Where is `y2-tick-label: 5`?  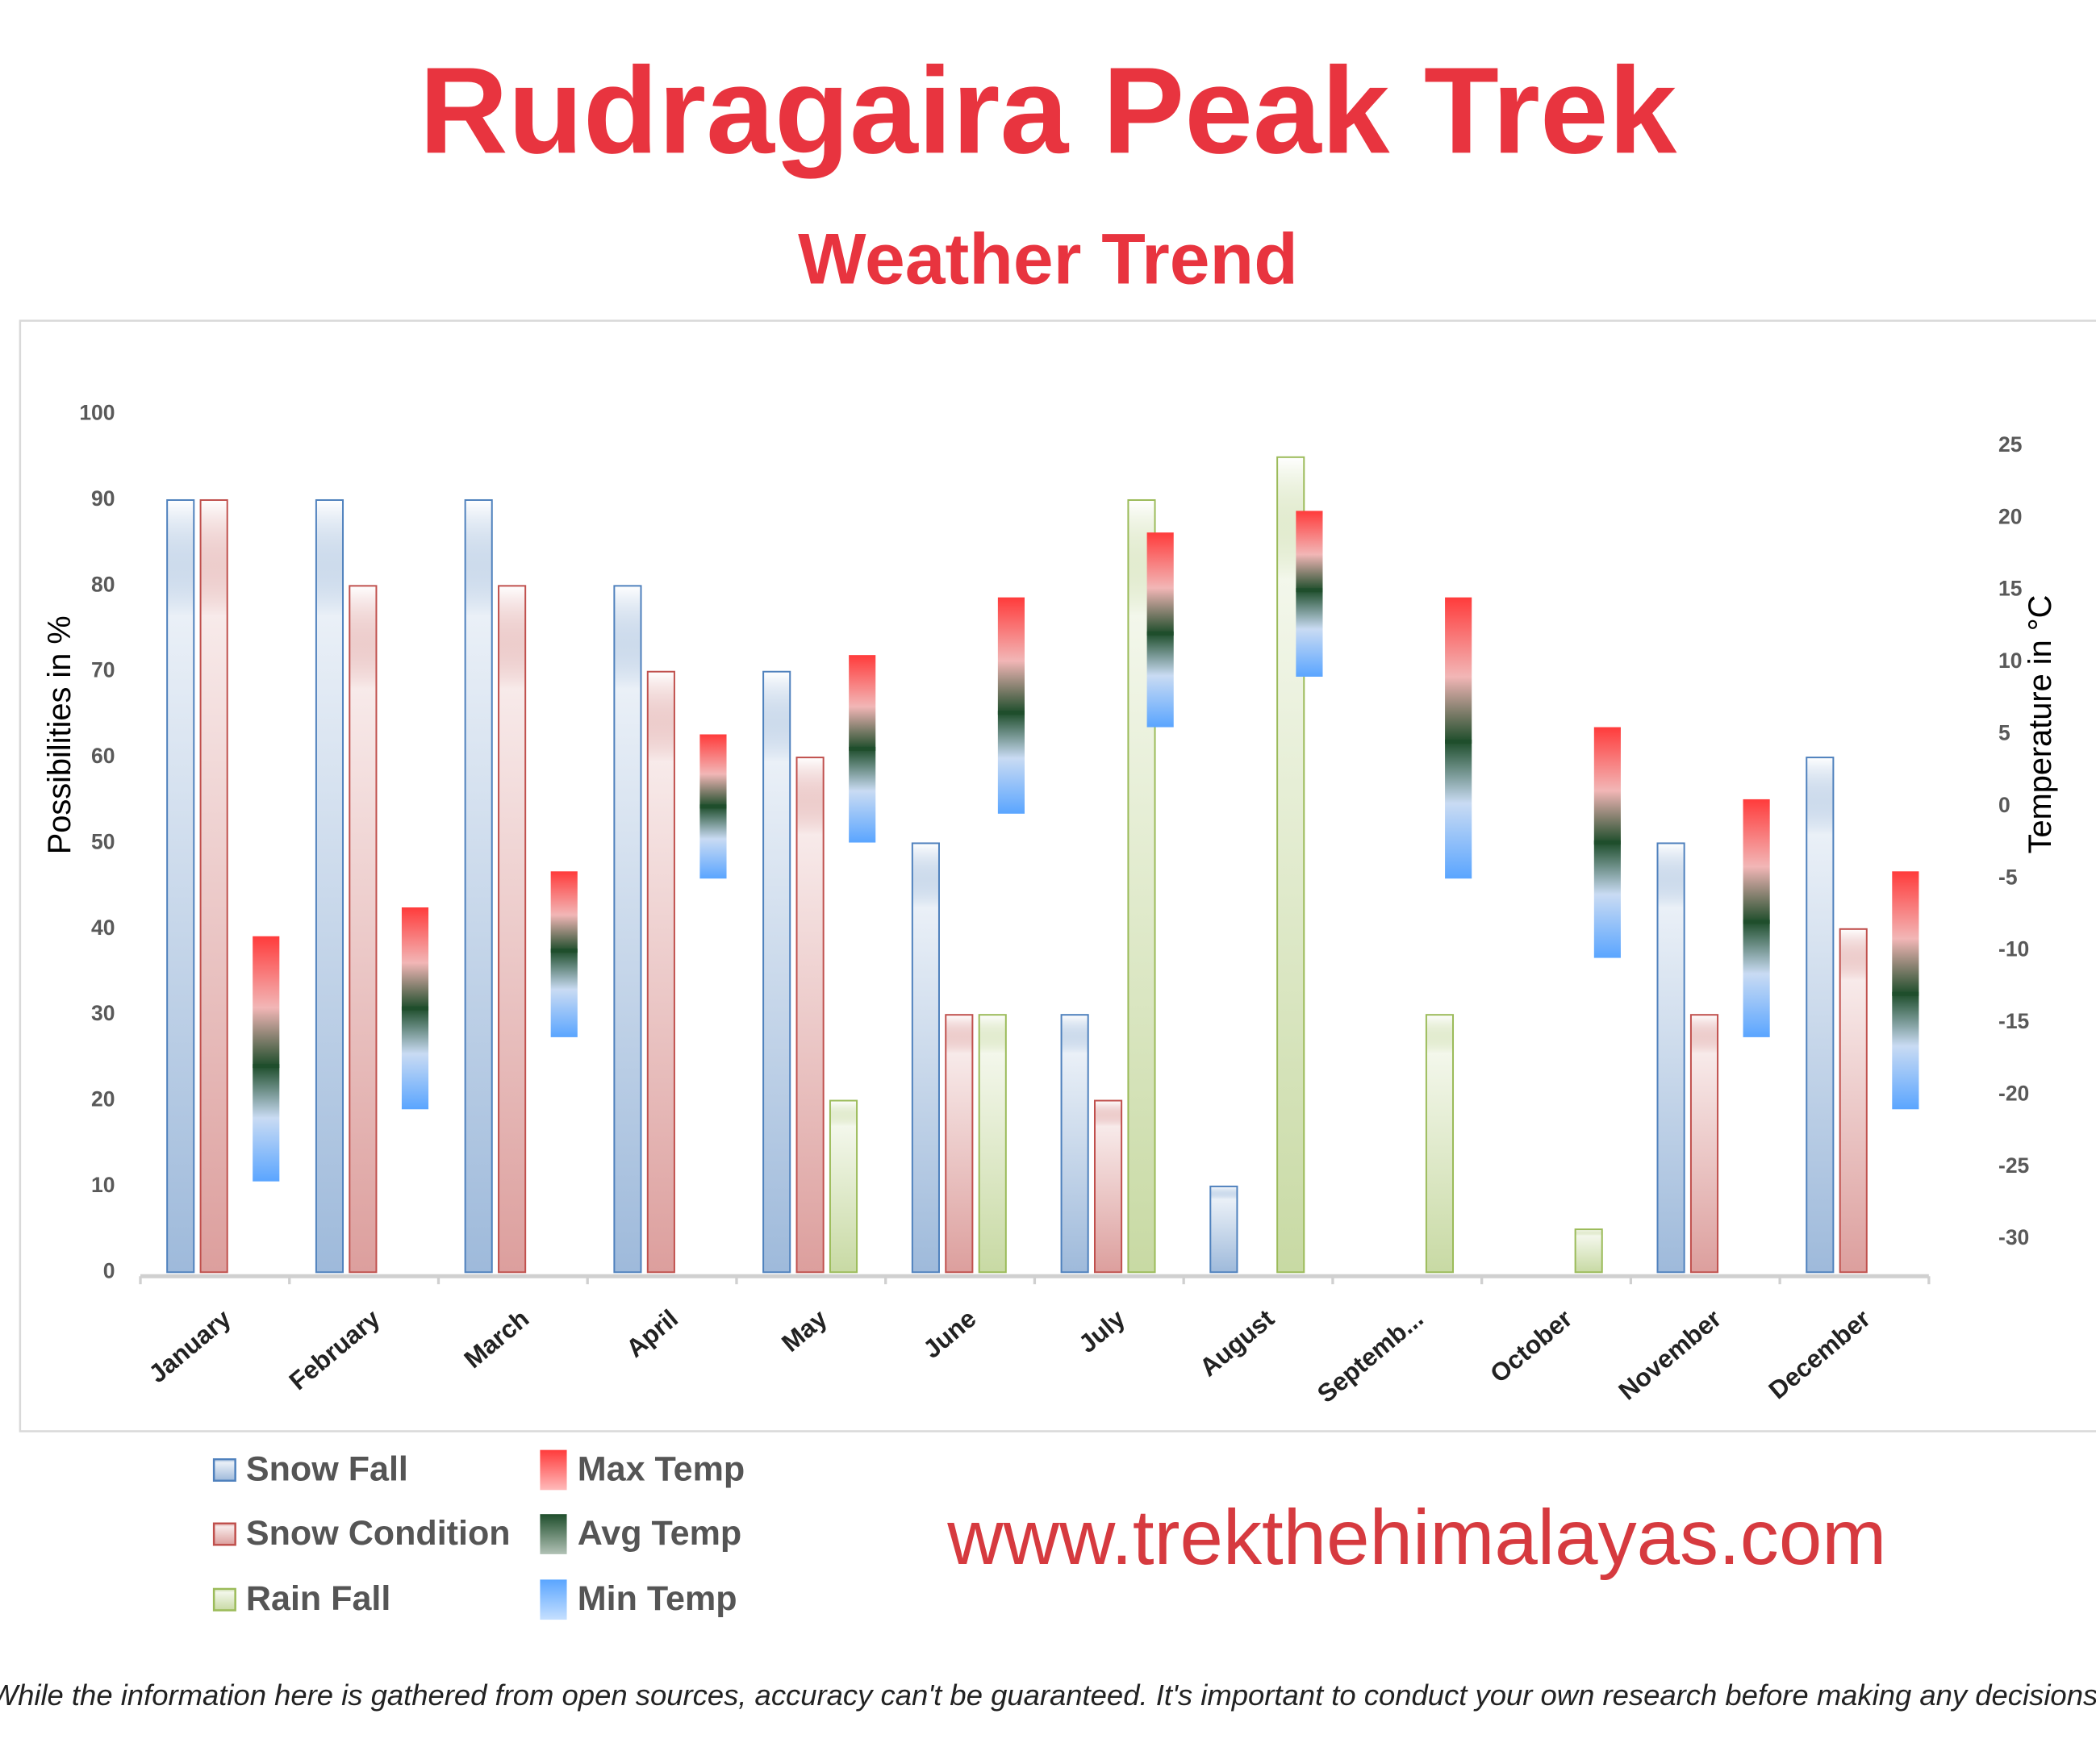
y2-tick-label: 5 is located at coordinates (2004, 732).